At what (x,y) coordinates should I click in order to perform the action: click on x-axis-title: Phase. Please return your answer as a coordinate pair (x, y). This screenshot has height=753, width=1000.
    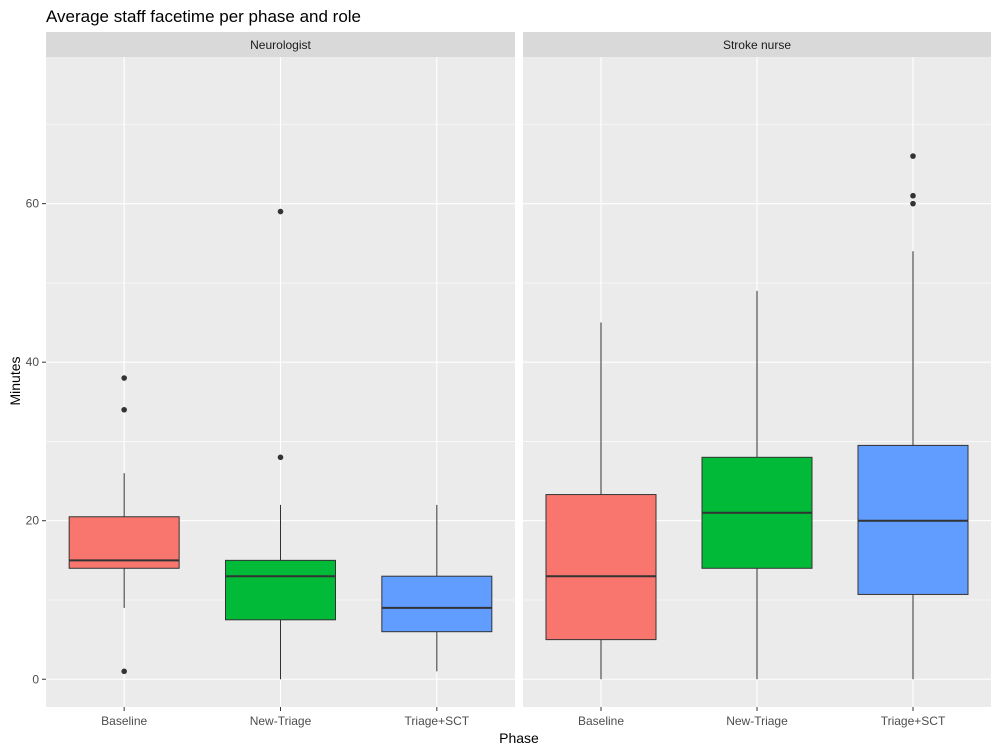
    Looking at the image, I should click on (519, 738).